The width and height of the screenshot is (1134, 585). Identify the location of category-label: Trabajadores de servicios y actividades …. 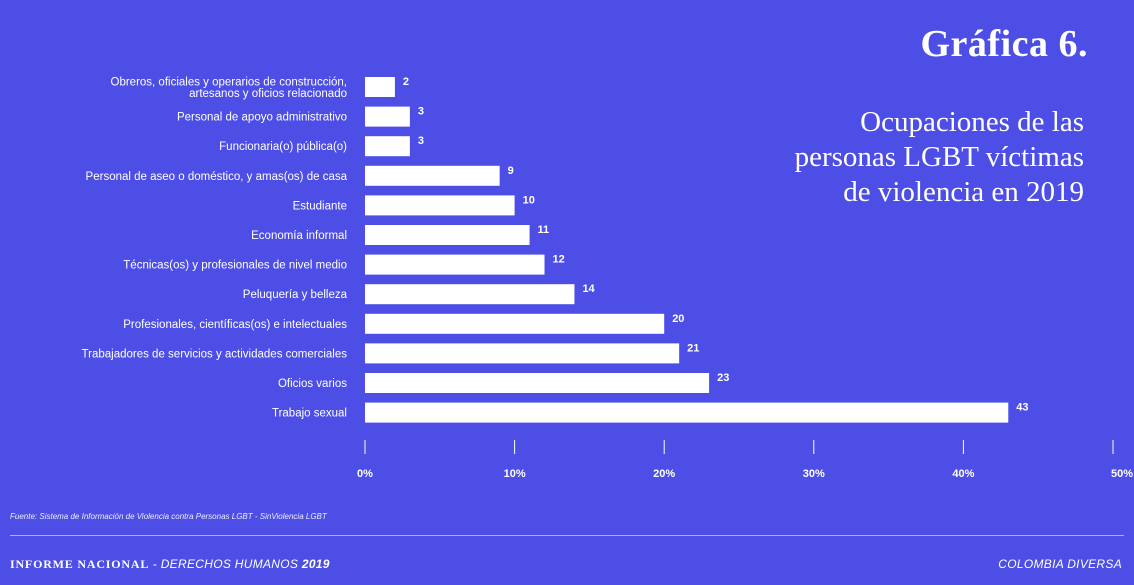
(215, 354).